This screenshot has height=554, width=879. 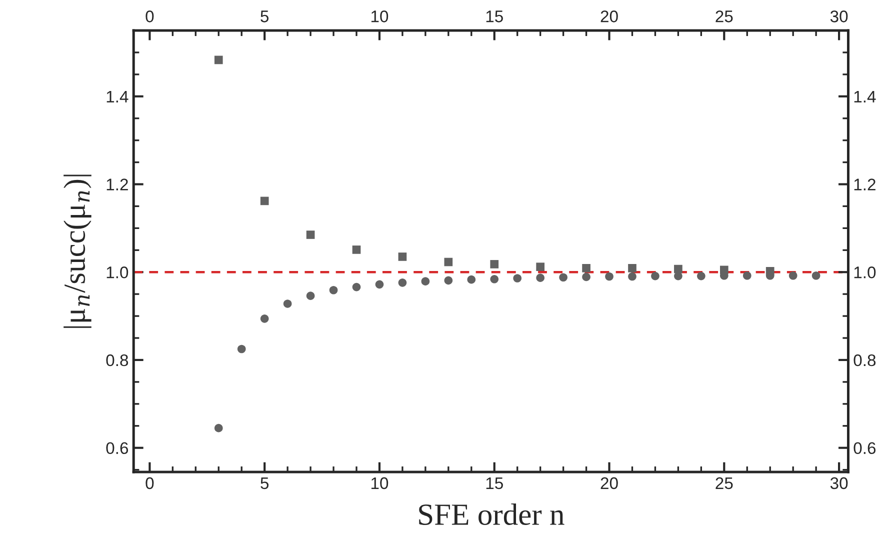 I want to click on y2-tick-label: 1.4, so click(x=865, y=96).